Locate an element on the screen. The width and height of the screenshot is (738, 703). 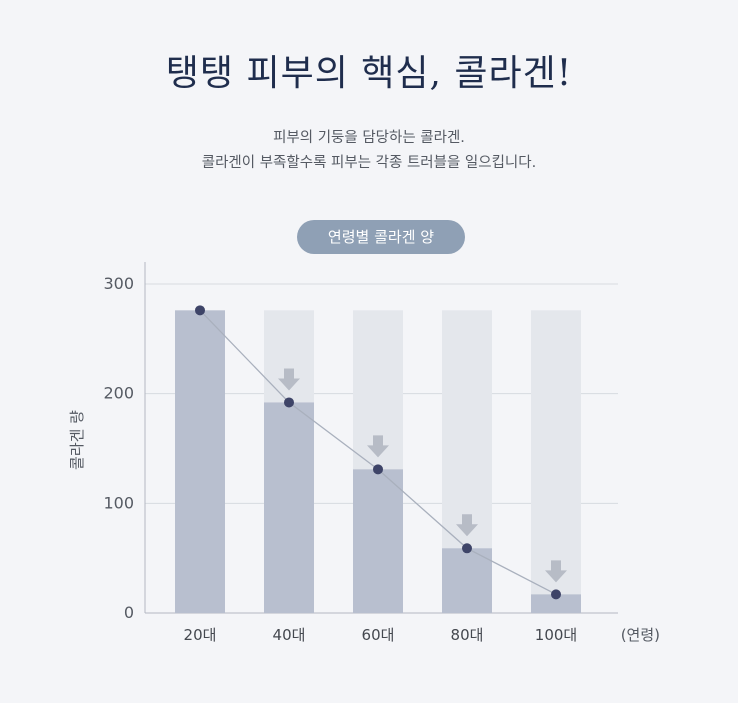
x-tick-label: 40대 is located at coordinates (289, 635).